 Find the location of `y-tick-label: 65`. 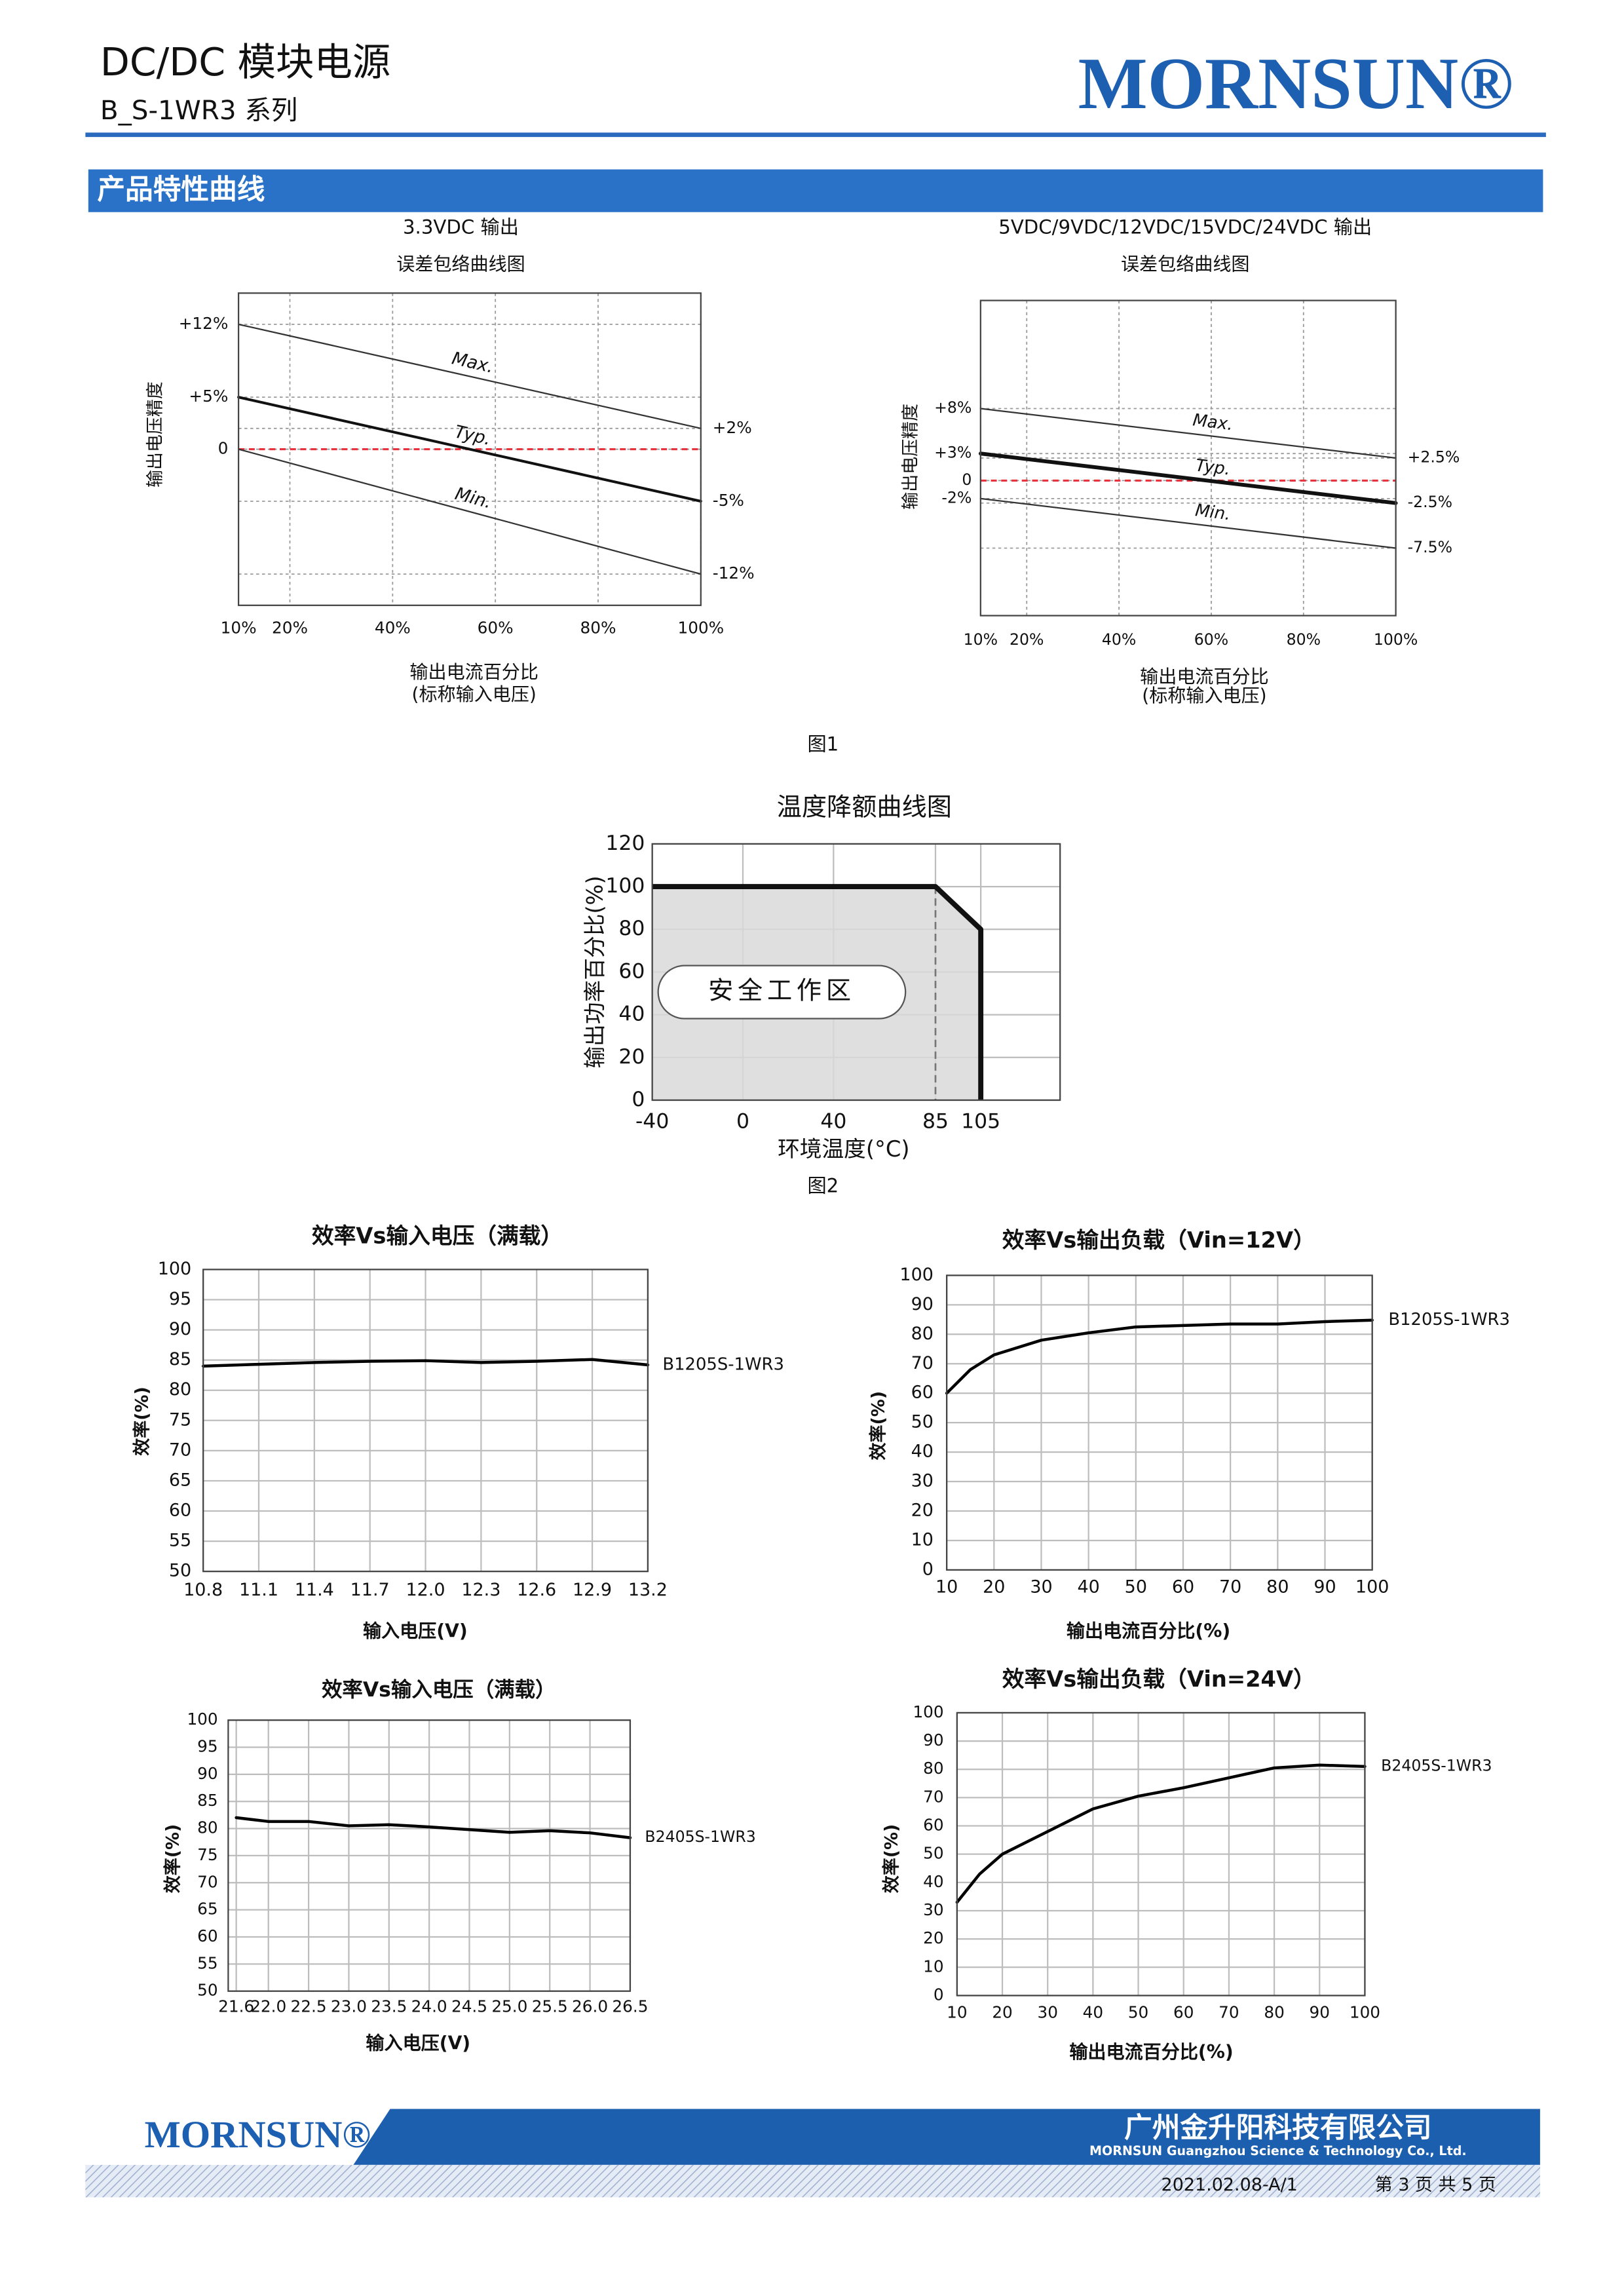

y-tick-label: 65 is located at coordinates (180, 1480).